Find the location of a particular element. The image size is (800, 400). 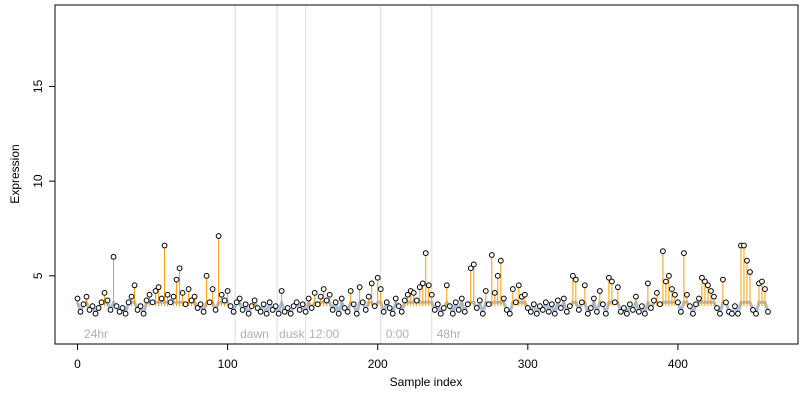

y-axis: 5 10 15 is located at coordinates (43, 179).